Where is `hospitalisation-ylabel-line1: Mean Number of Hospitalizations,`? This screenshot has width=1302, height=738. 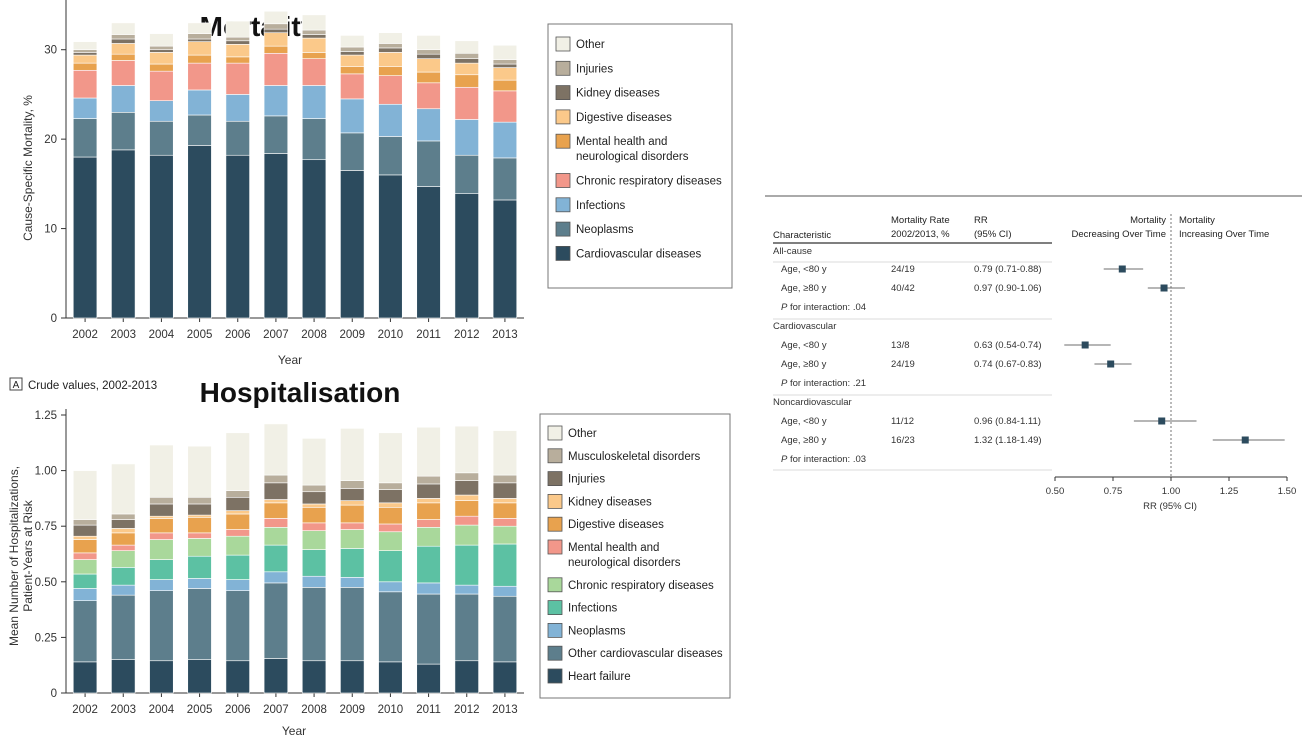
hospitalisation-ylabel-line1: Mean Number of Hospitalizations, is located at coordinates (14, 556).